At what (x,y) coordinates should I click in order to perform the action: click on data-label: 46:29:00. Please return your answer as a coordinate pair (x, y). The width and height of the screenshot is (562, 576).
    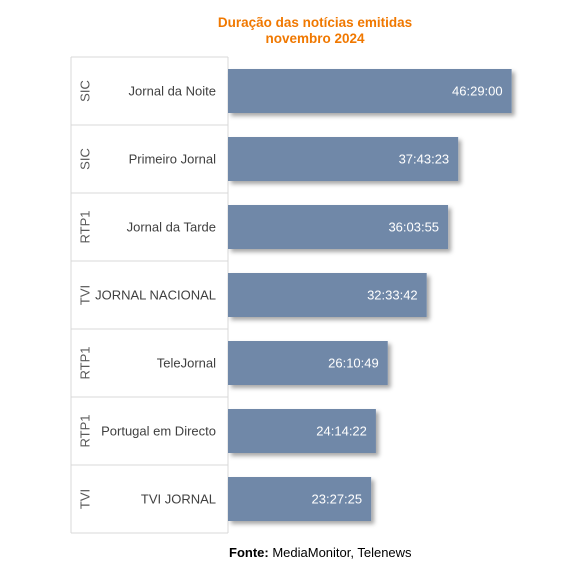
    Looking at the image, I should click on (477, 91).